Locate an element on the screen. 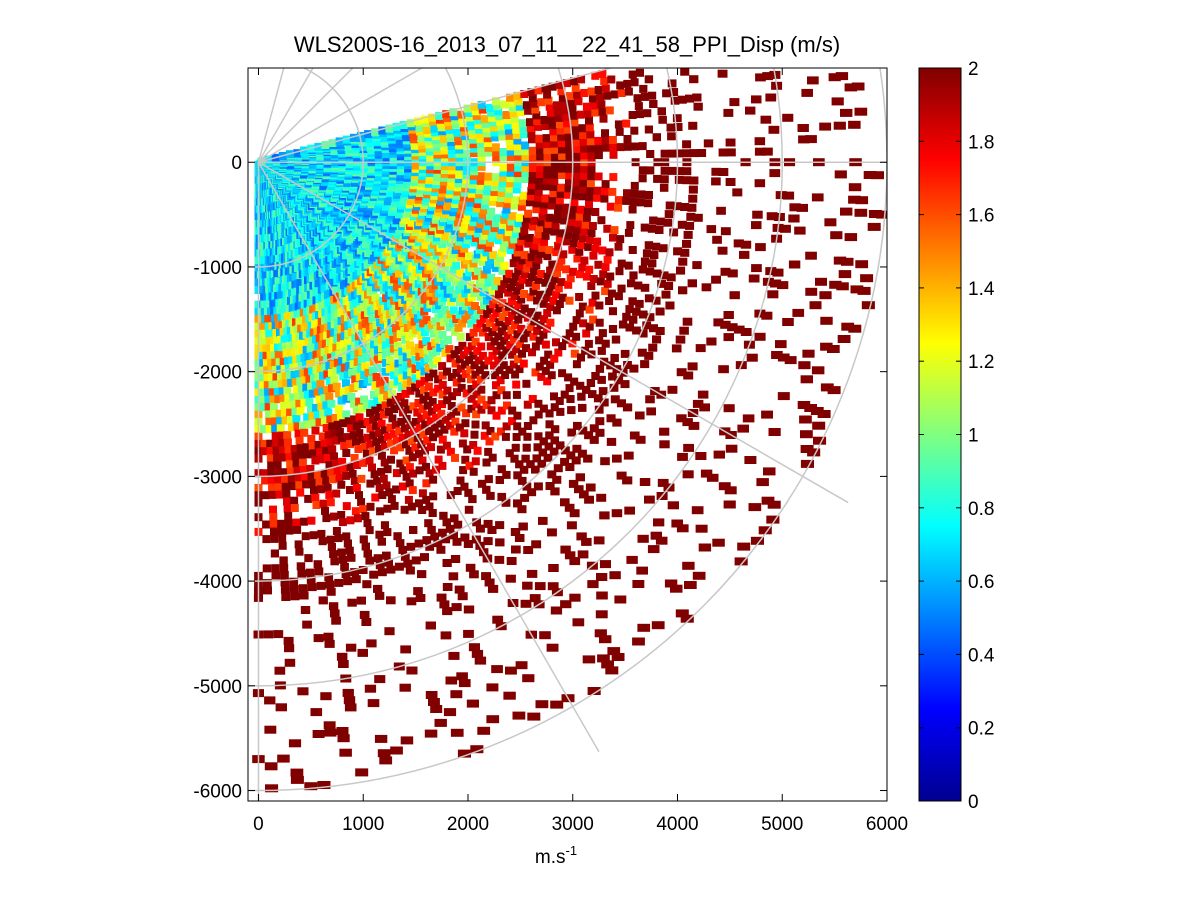 This screenshot has height=901, width=1201. colorbar-tick-label: 1.2 is located at coordinates (981, 362).